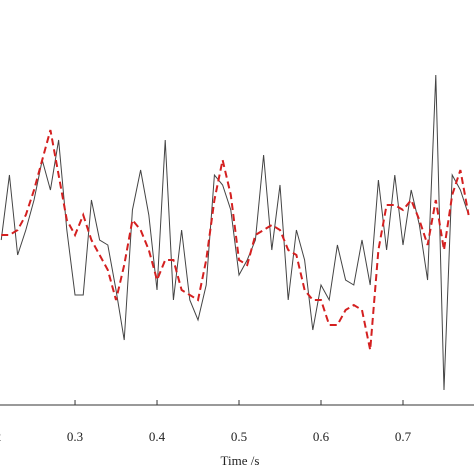 The height and width of the screenshot is (474, 474). Describe the element at coordinates (157, 436) in the screenshot. I see `x-tick-label: 0.4` at that location.